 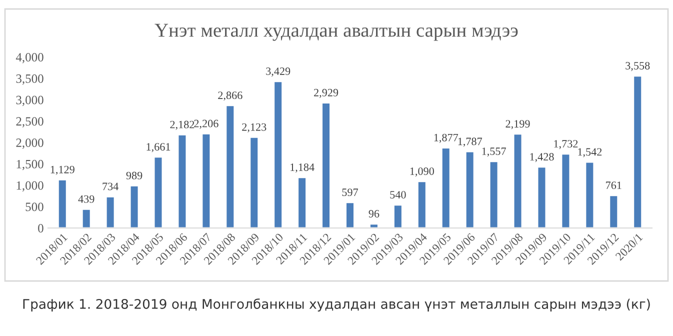 What do you see at coordinates (518, 125) in the screenshot?
I see `data-label: 2,199` at bounding box center [518, 125].